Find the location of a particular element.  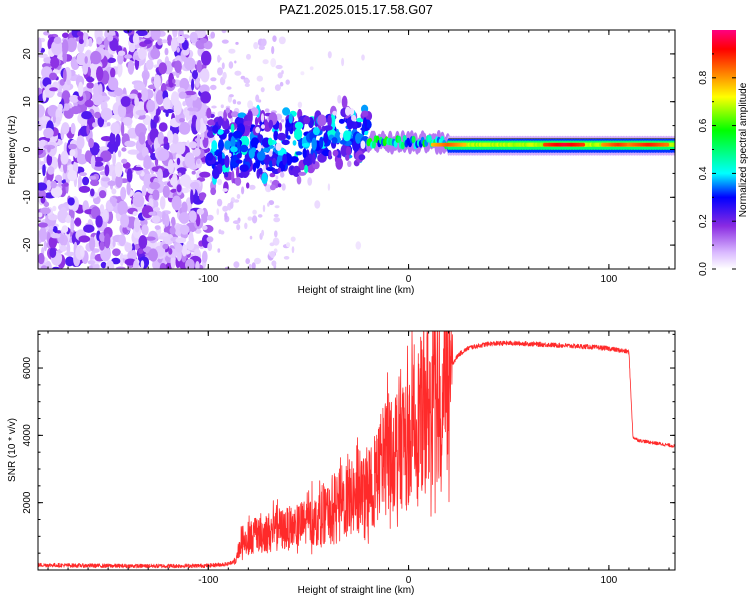

snr-x-label: Height of straight line (km) is located at coordinates (356, 590).